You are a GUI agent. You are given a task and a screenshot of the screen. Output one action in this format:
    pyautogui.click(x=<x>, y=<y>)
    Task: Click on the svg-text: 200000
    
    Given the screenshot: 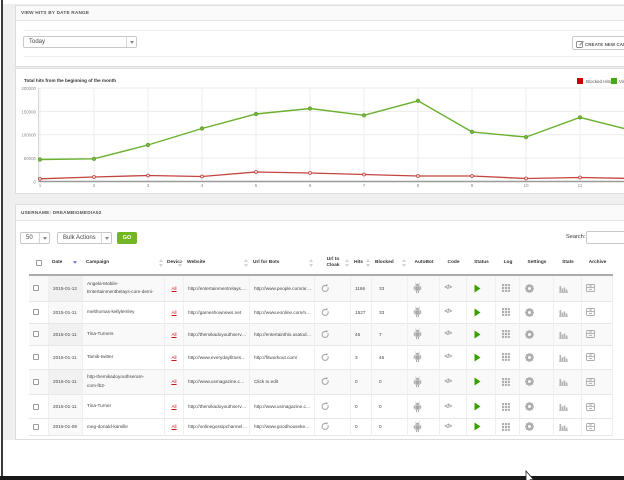 What is the action you would take?
    pyautogui.click(x=28, y=88)
    